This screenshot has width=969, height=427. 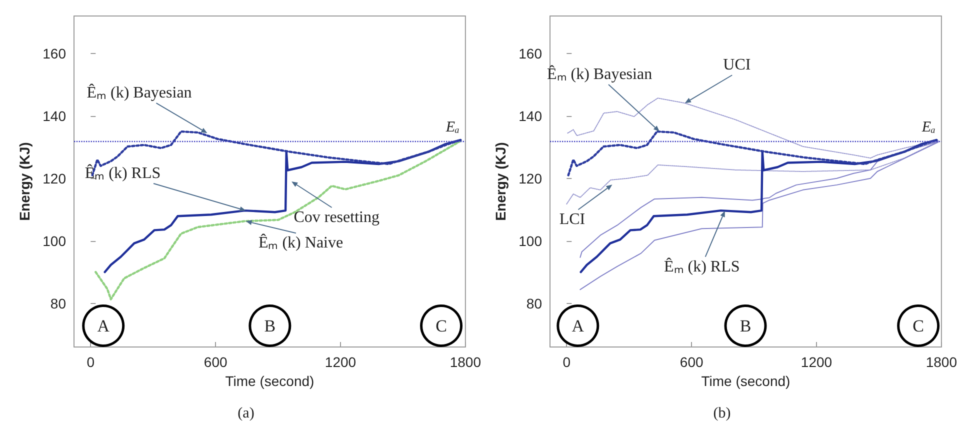 I want to click on annotation: Cov resetting, so click(x=337, y=217).